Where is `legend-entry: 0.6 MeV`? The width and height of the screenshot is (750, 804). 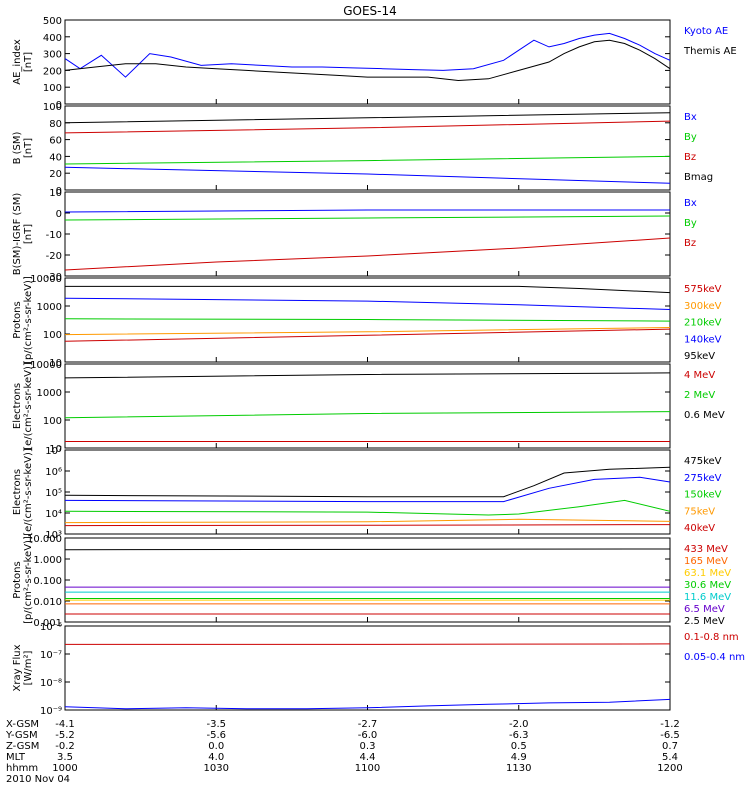
legend-entry: 0.6 MeV is located at coordinates (704, 415).